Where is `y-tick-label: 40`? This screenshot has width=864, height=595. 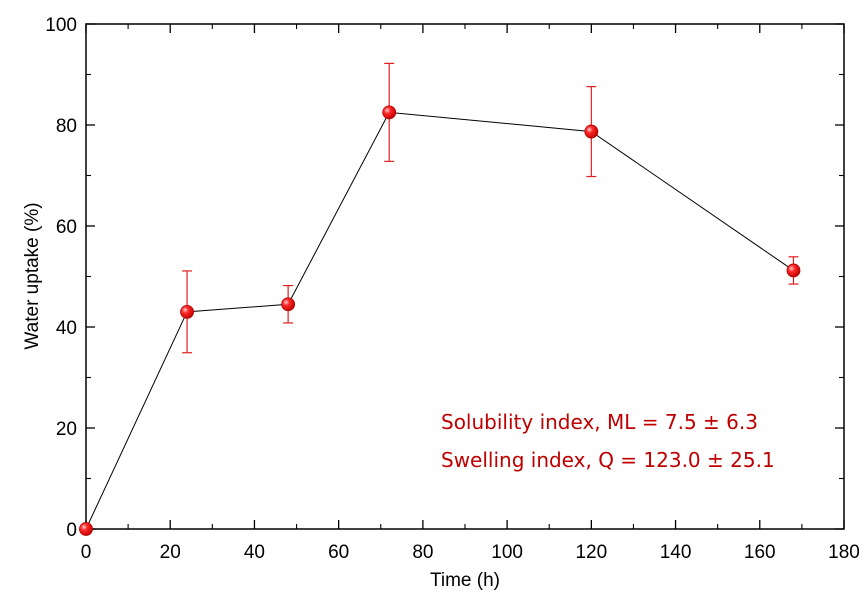
y-tick-label: 40 is located at coordinates (66, 328).